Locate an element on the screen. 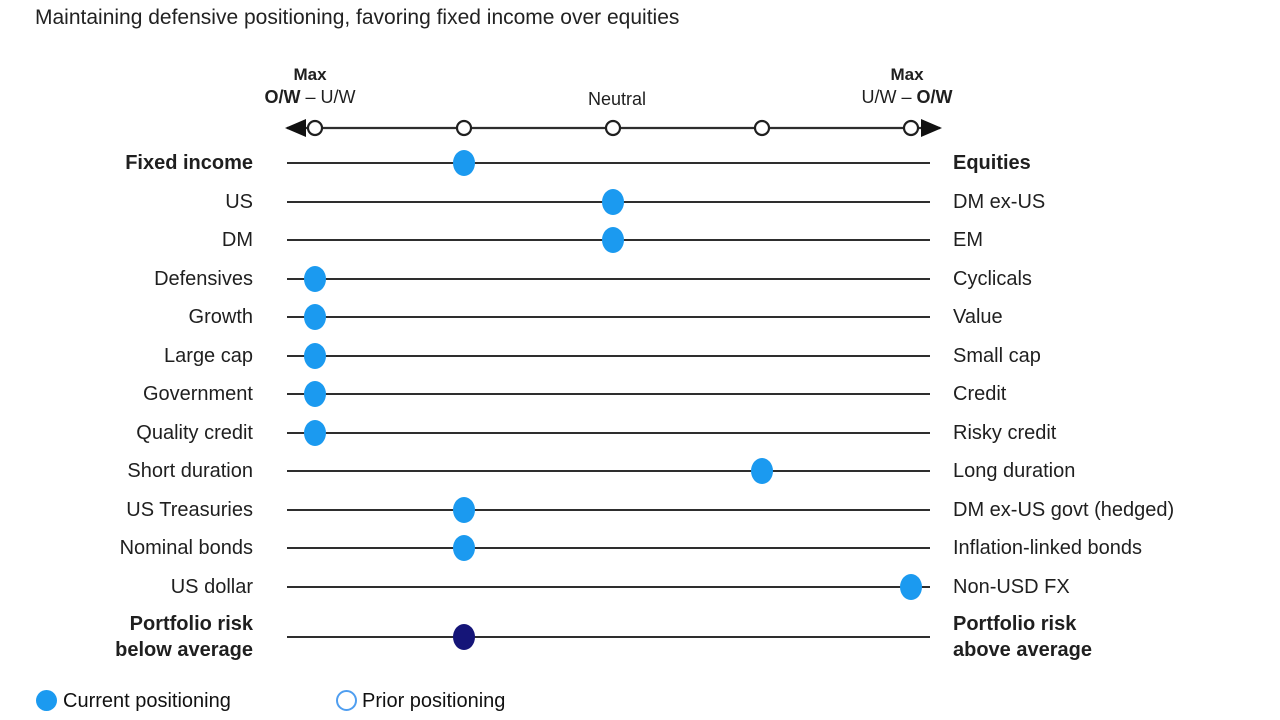 The image size is (1280, 720). row-right-label: EM is located at coordinates (968, 240).